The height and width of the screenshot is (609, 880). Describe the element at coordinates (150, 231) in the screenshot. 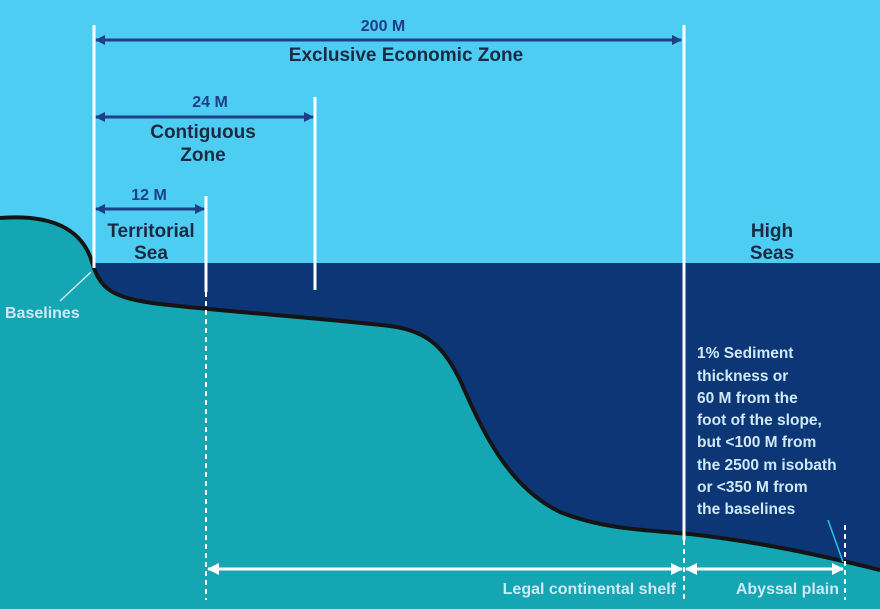

I see `territorial-label-line1: Territorial` at that location.